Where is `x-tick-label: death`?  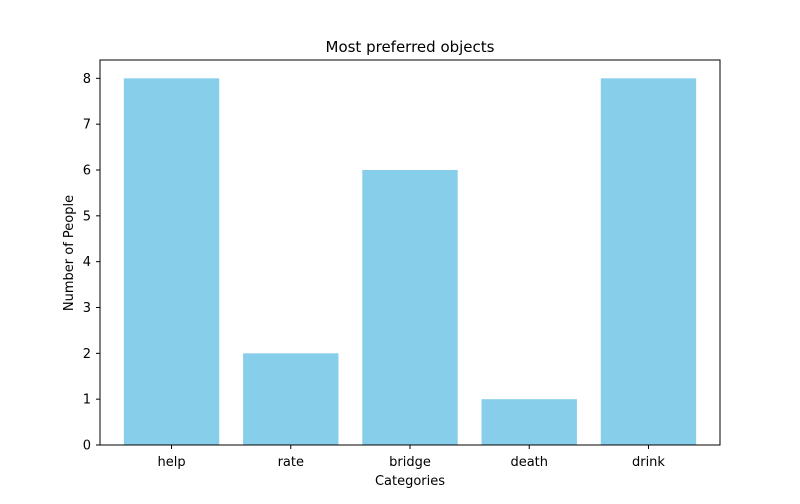 x-tick-label: death is located at coordinates (529, 462).